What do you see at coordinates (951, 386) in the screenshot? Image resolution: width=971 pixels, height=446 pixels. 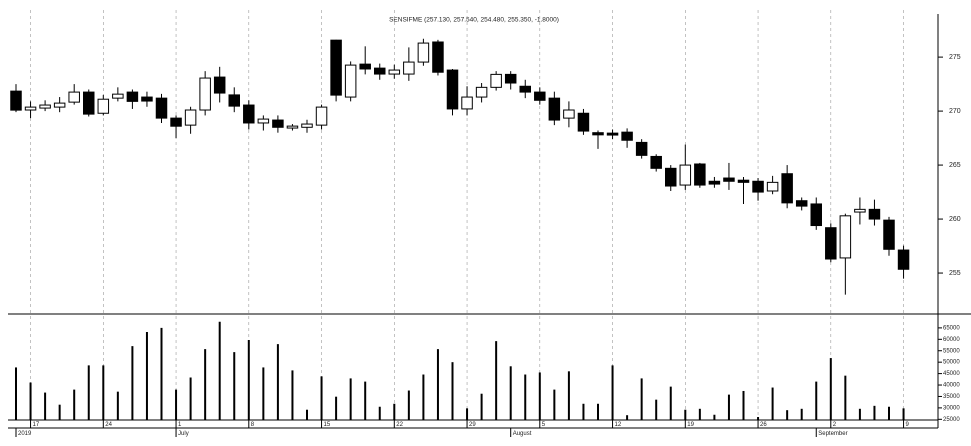 I see `volume-tick-label: 40000` at bounding box center [951, 386].